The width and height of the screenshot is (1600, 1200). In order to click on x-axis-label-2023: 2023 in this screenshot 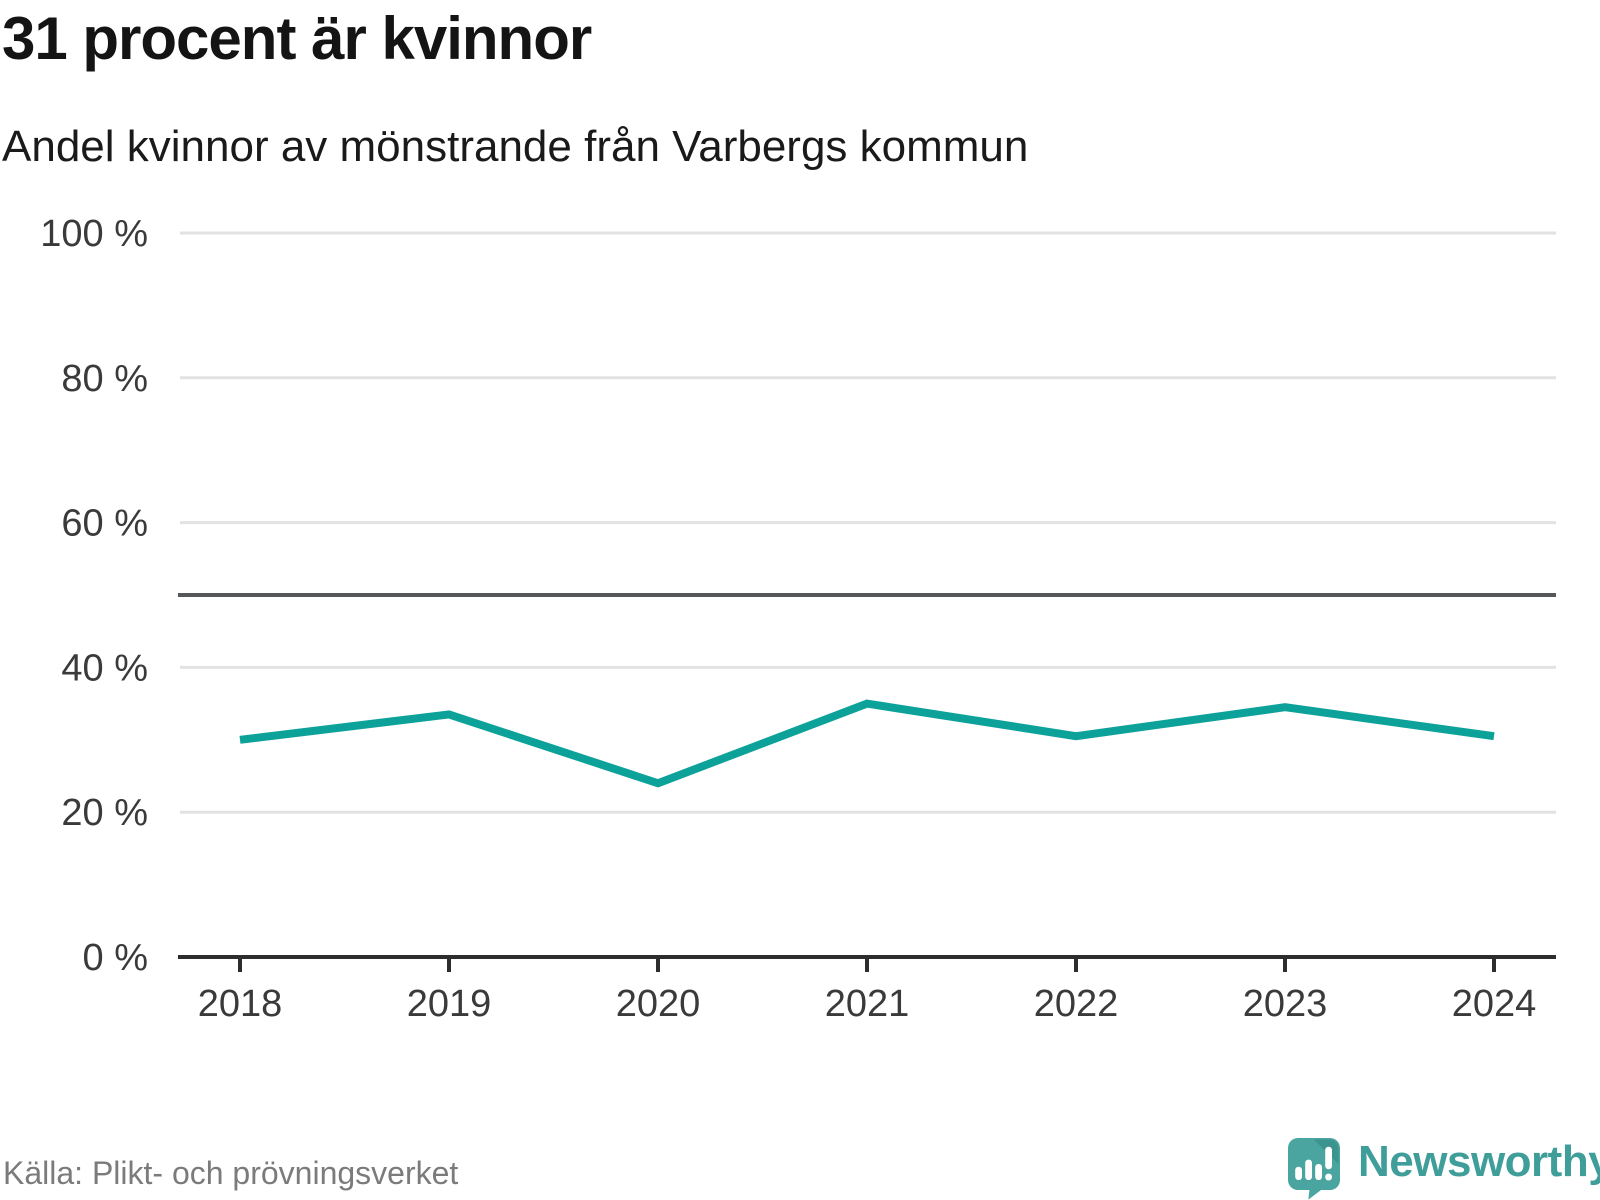, I will do `click(1285, 1004)`.